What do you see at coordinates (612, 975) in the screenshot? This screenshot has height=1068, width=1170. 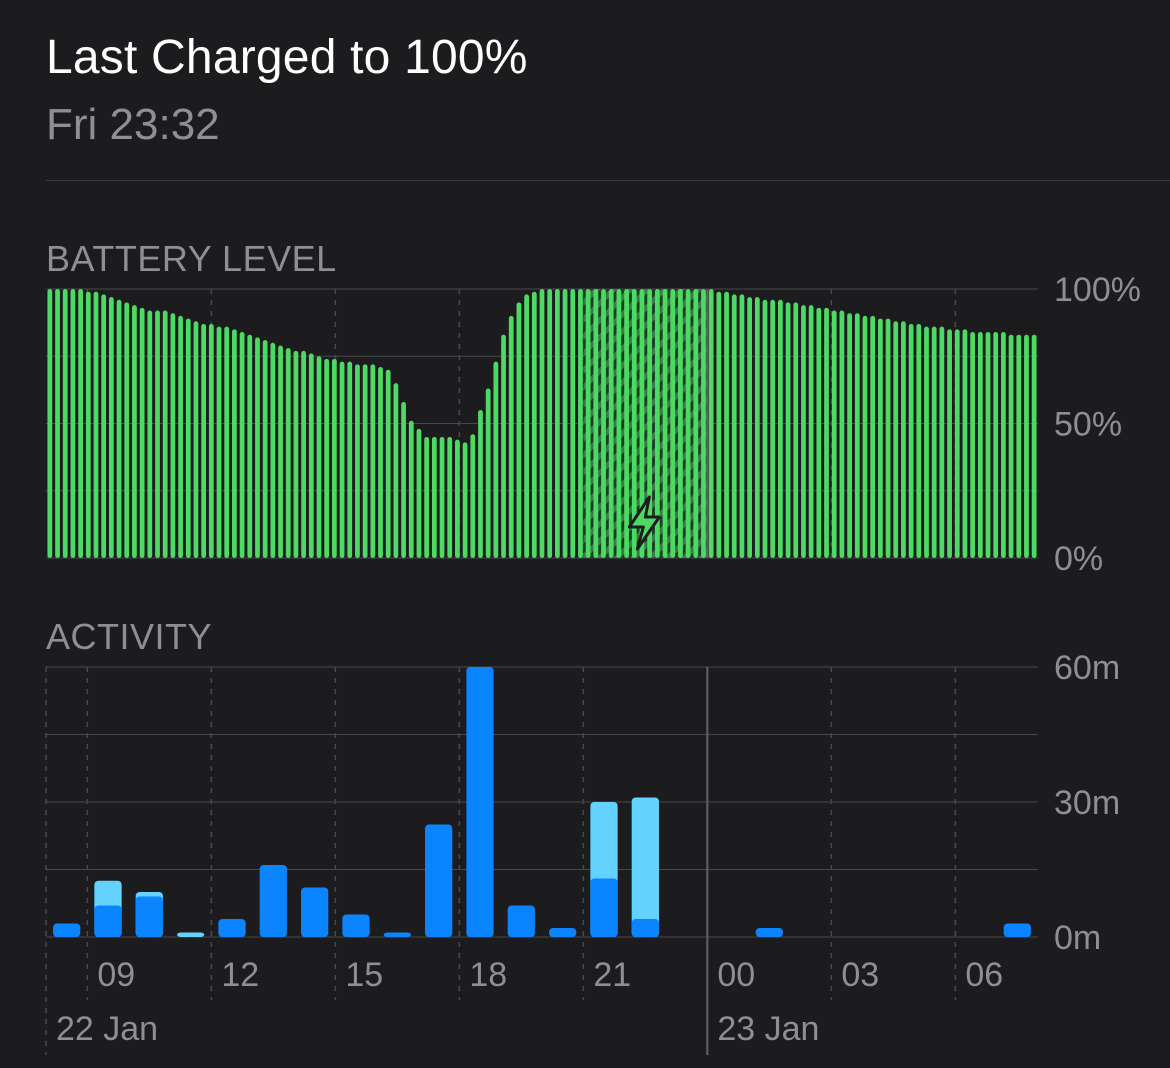 I see `x-tick-label: 21` at bounding box center [612, 975].